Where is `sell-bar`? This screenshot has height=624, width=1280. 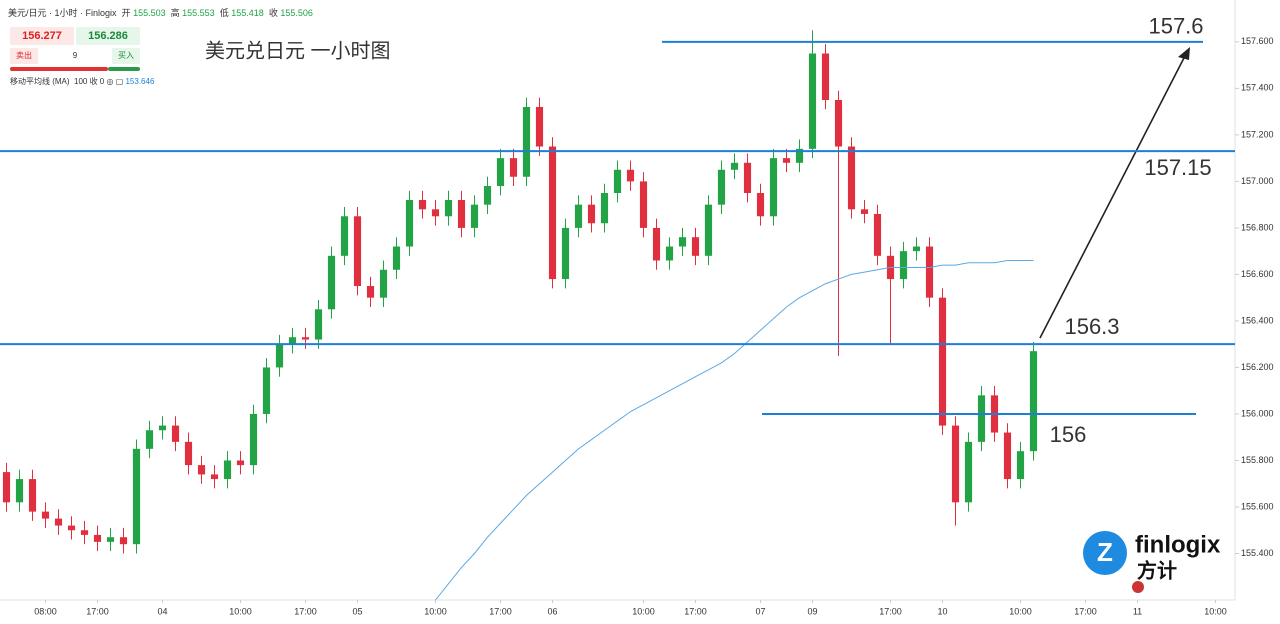 sell-bar is located at coordinates (59, 69).